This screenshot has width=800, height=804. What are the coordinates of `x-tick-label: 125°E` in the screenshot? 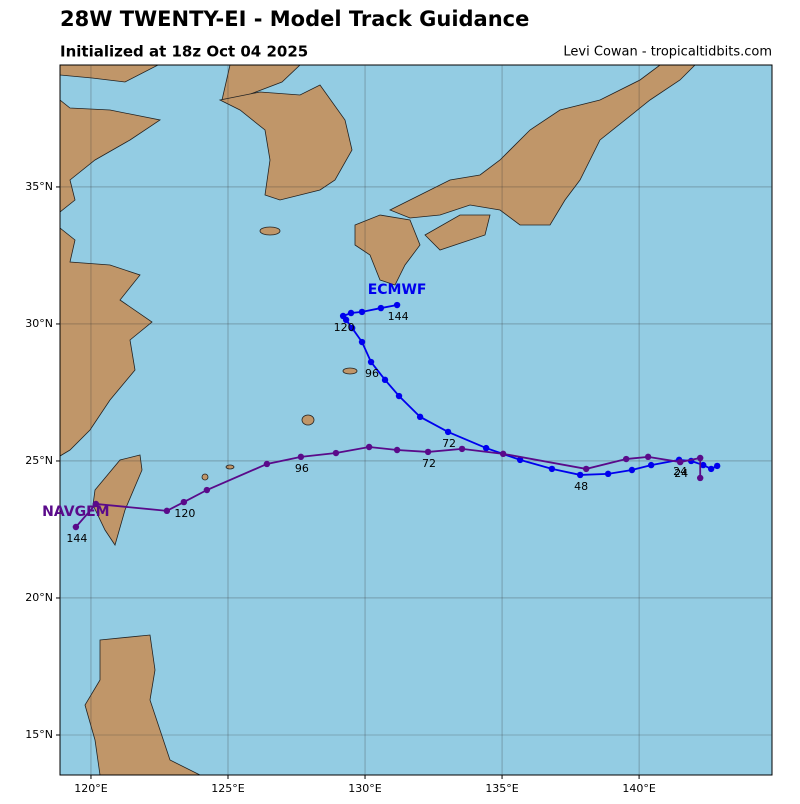 It's located at (227, 788).